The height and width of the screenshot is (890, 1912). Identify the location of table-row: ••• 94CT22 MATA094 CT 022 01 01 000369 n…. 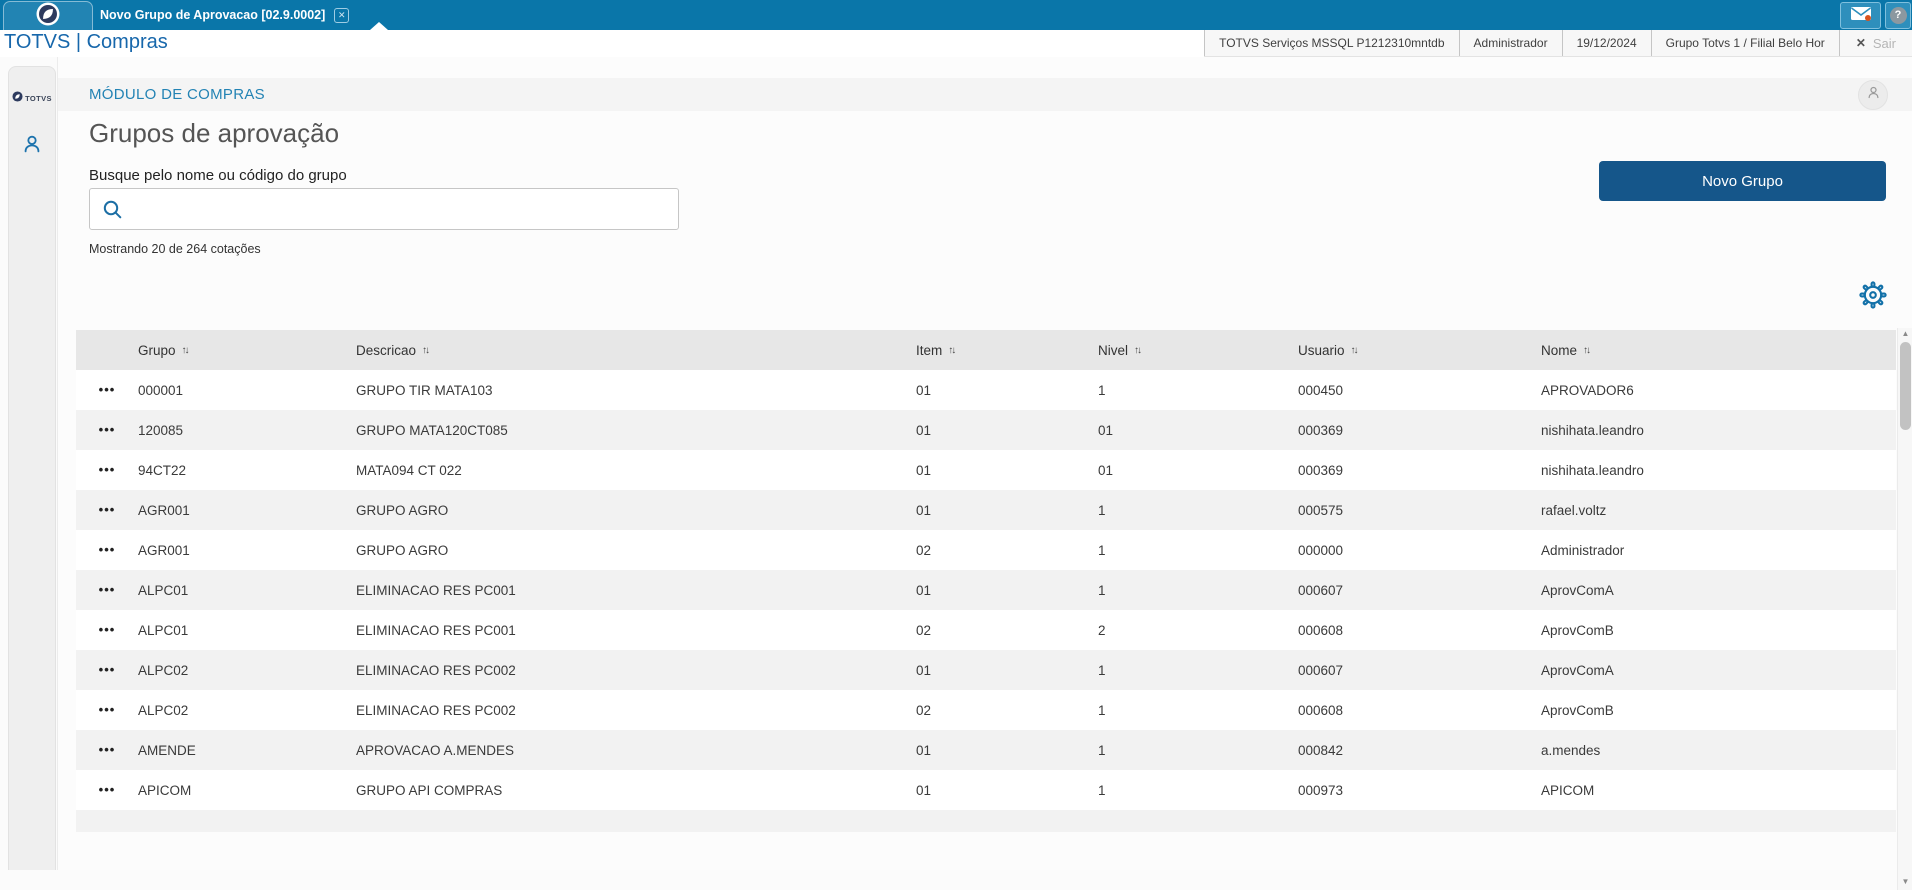
(986, 470).